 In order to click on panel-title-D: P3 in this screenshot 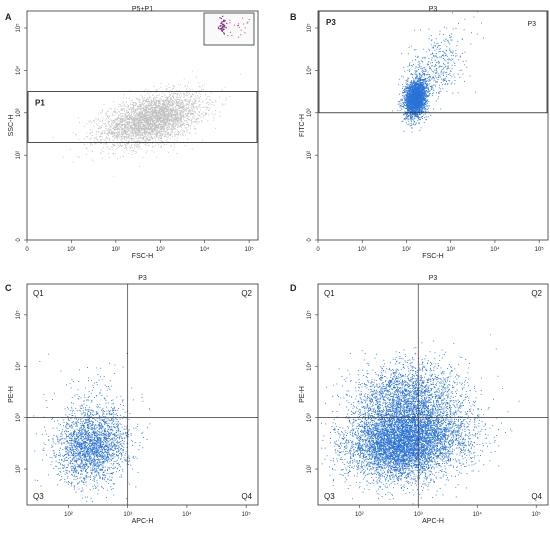, I will do `click(433, 278)`.